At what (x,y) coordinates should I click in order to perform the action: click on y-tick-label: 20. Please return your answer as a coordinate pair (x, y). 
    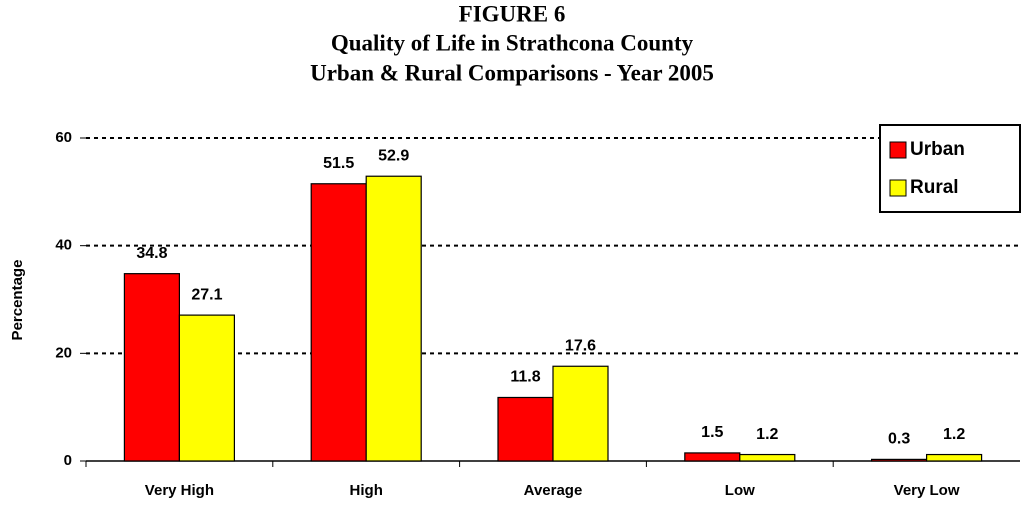
    Looking at the image, I should click on (63, 352).